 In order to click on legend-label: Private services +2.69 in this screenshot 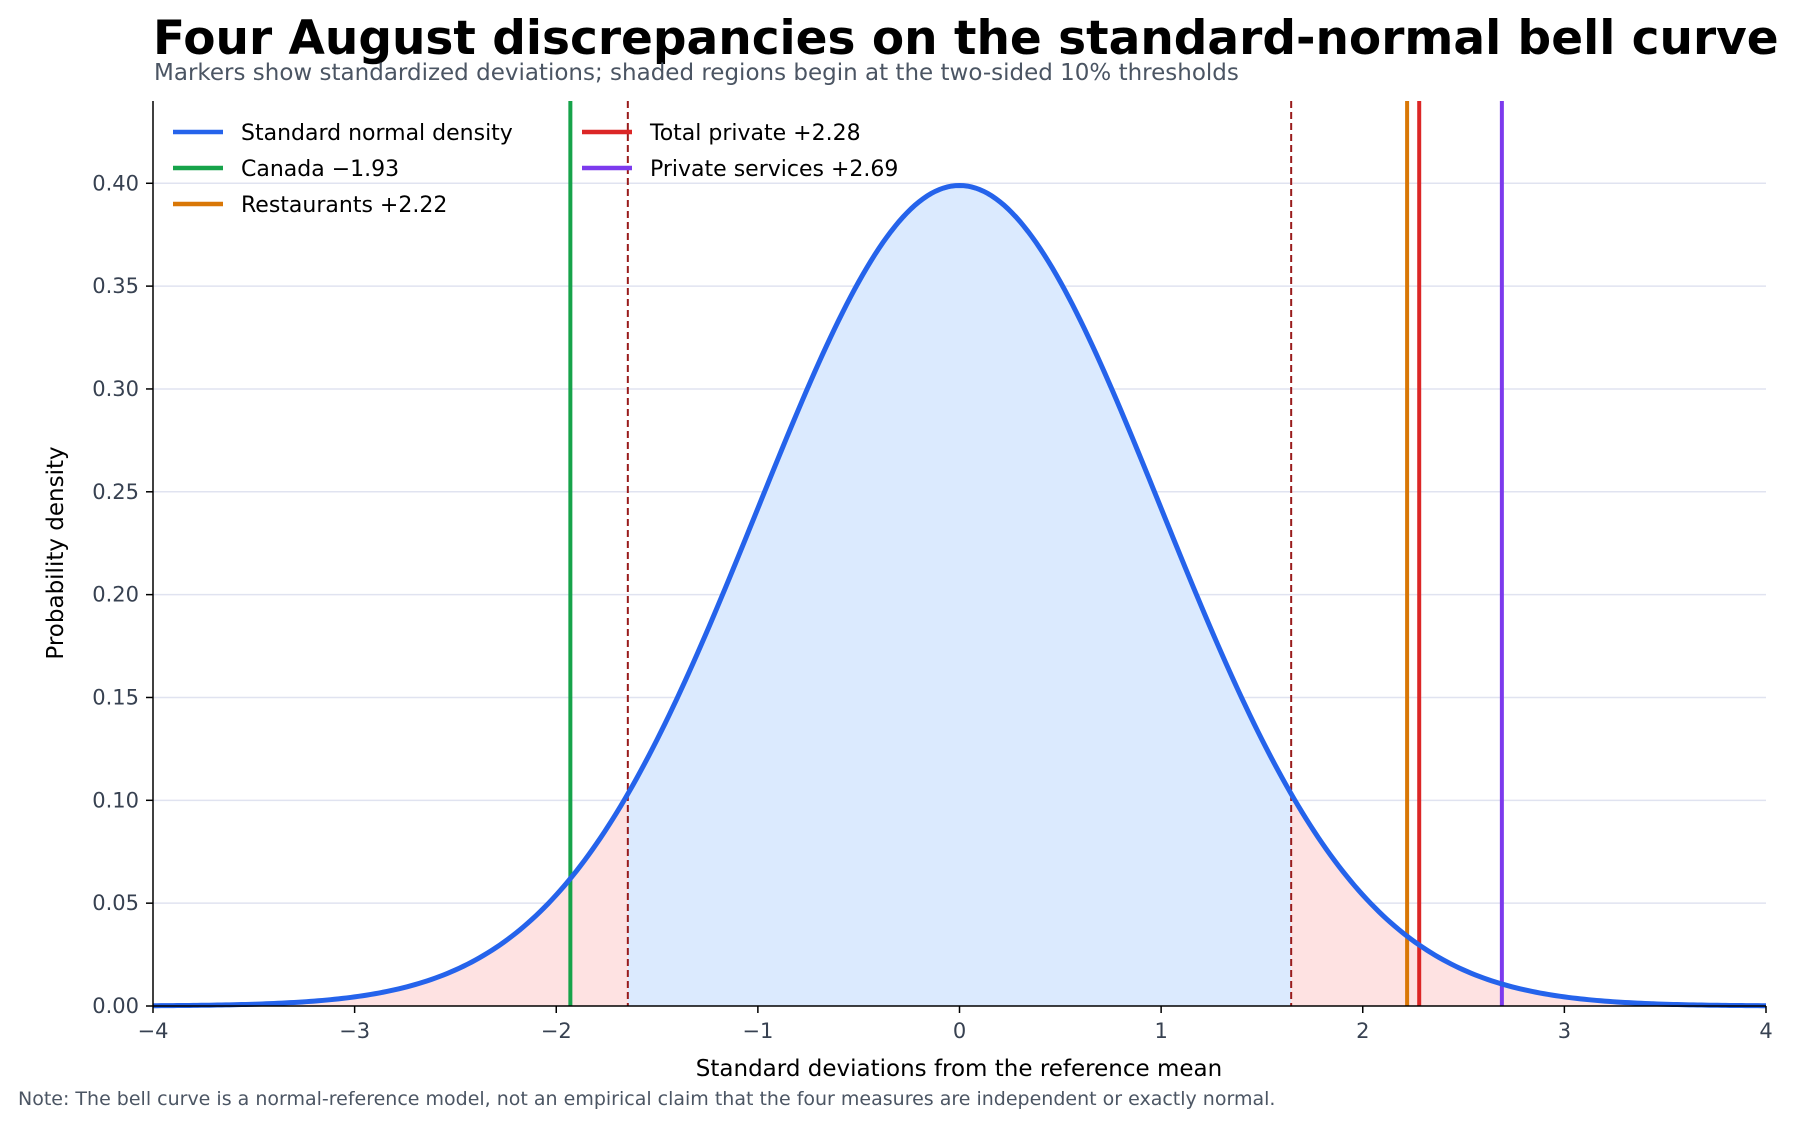, I will do `click(774, 169)`.